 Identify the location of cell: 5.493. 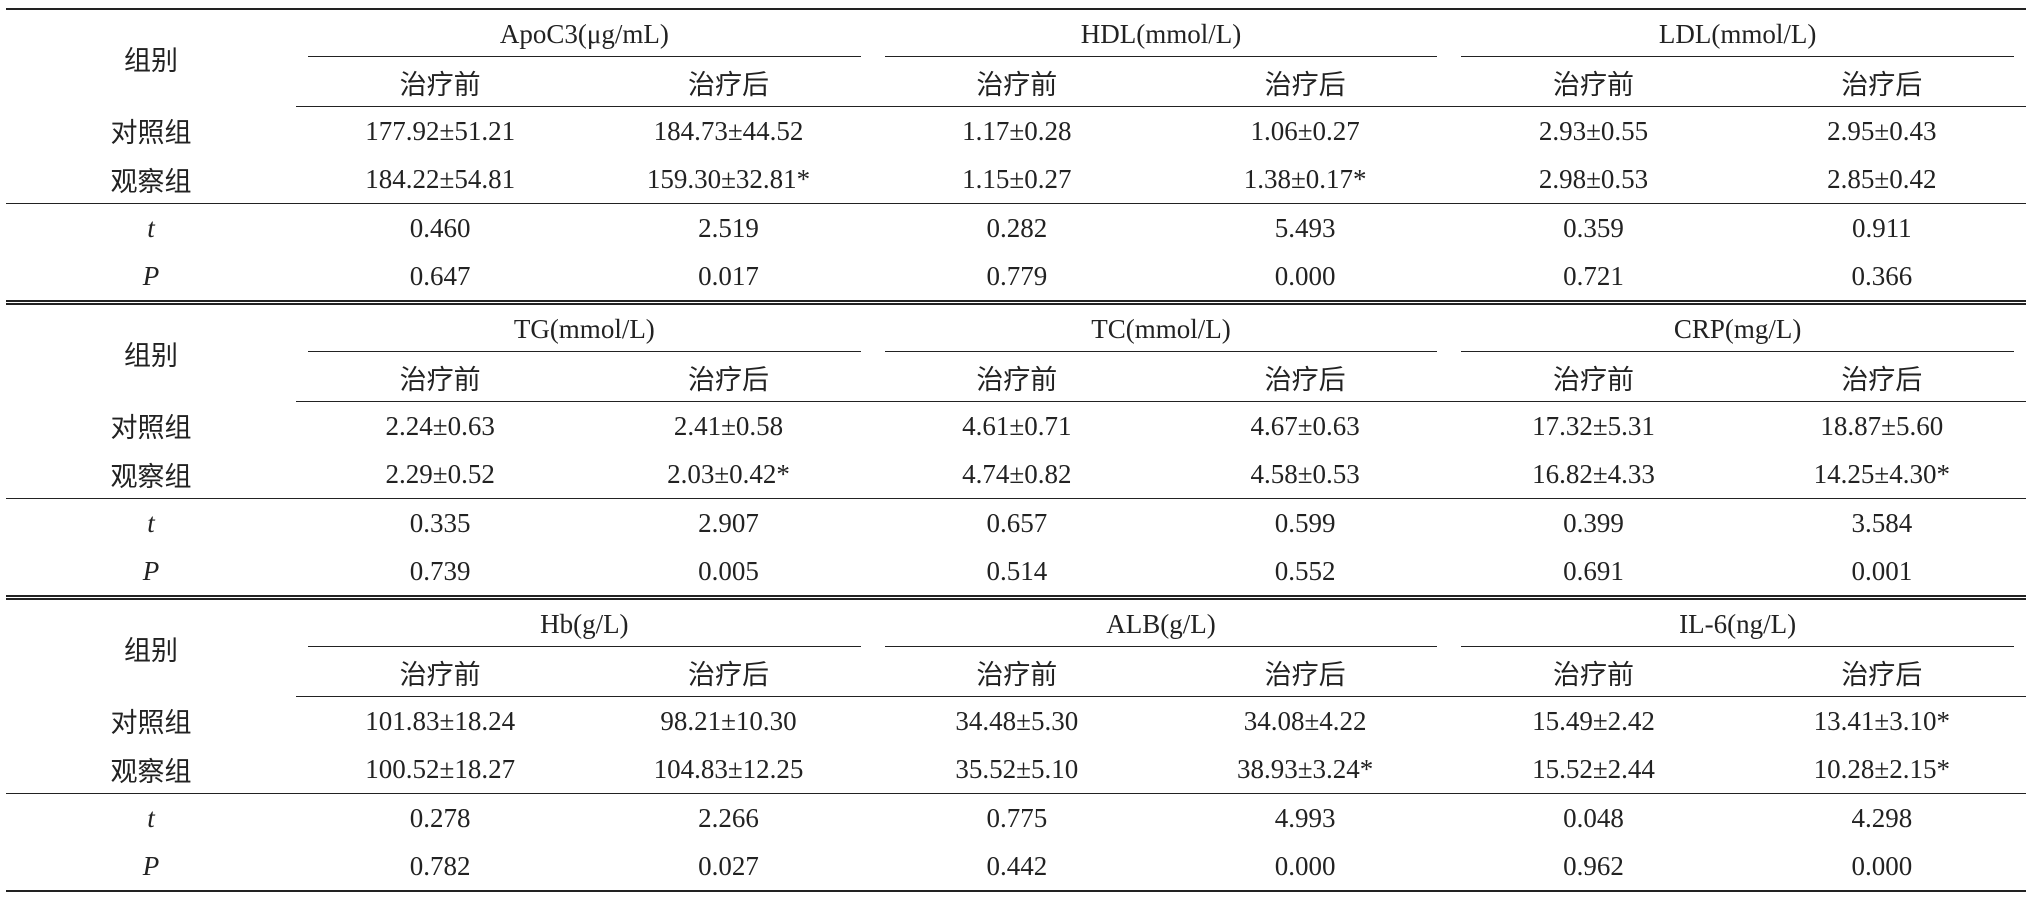
(1305, 227).